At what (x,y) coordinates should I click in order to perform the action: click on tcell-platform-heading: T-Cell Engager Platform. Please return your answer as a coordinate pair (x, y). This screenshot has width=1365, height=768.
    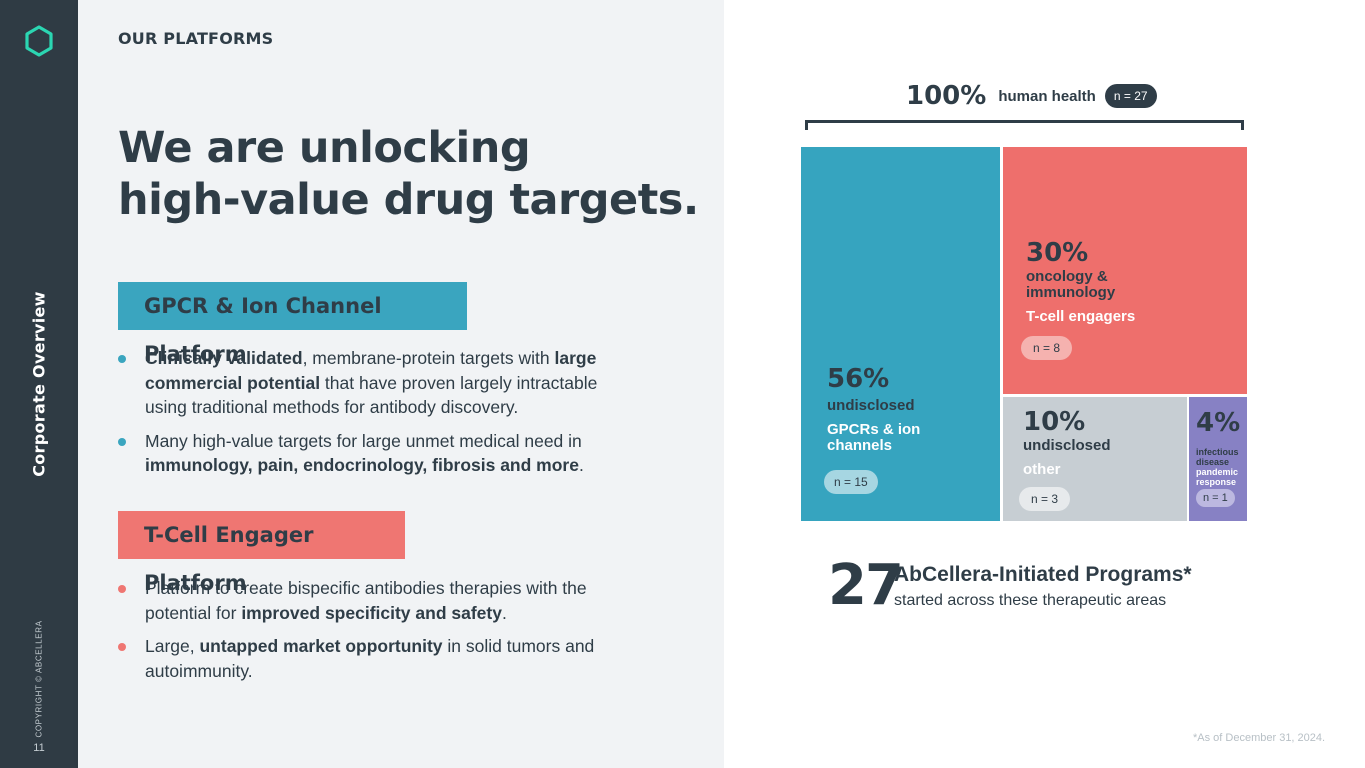
    Looking at the image, I should click on (261, 553).